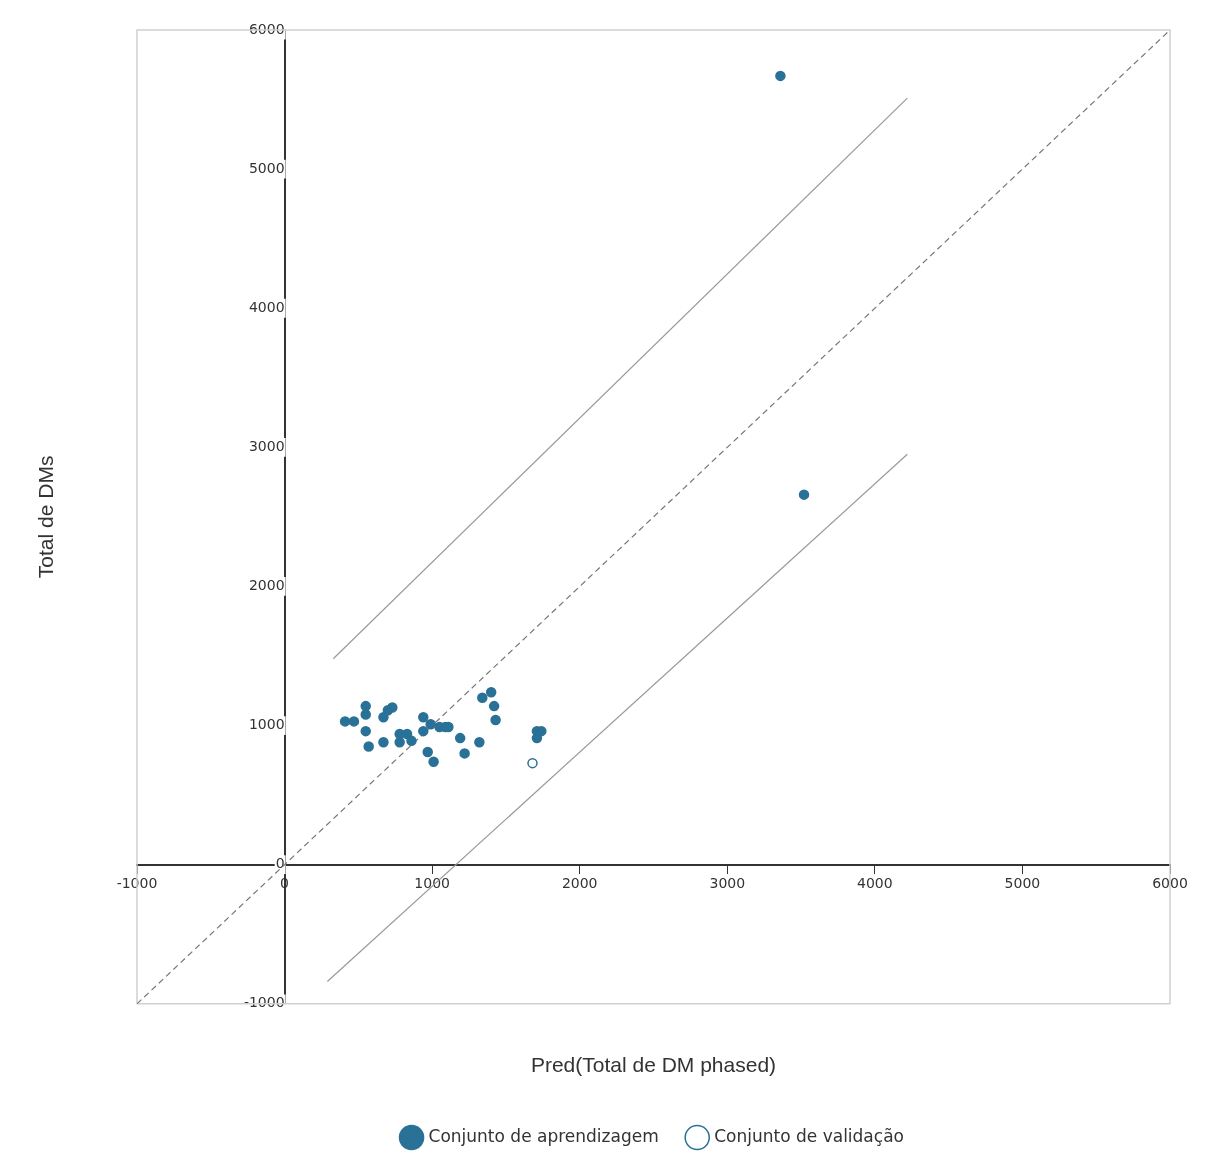 Image resolution: width=1218 pixels, height=1162 pixels. I want to click on y-tick-label: 6000, so click(266, 28).